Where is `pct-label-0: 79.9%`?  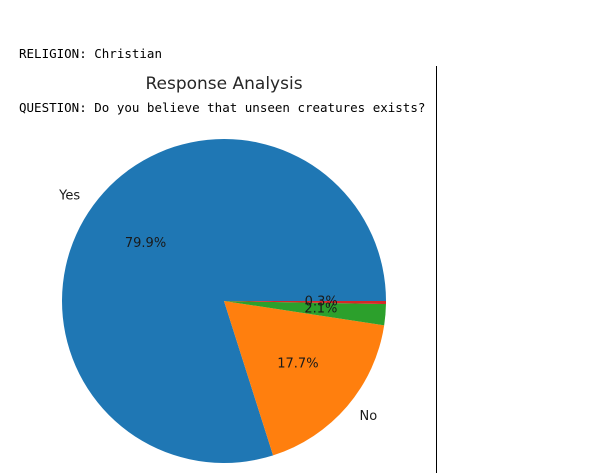 pct-label-0: 79.9% is located at coordinates (145, 243).